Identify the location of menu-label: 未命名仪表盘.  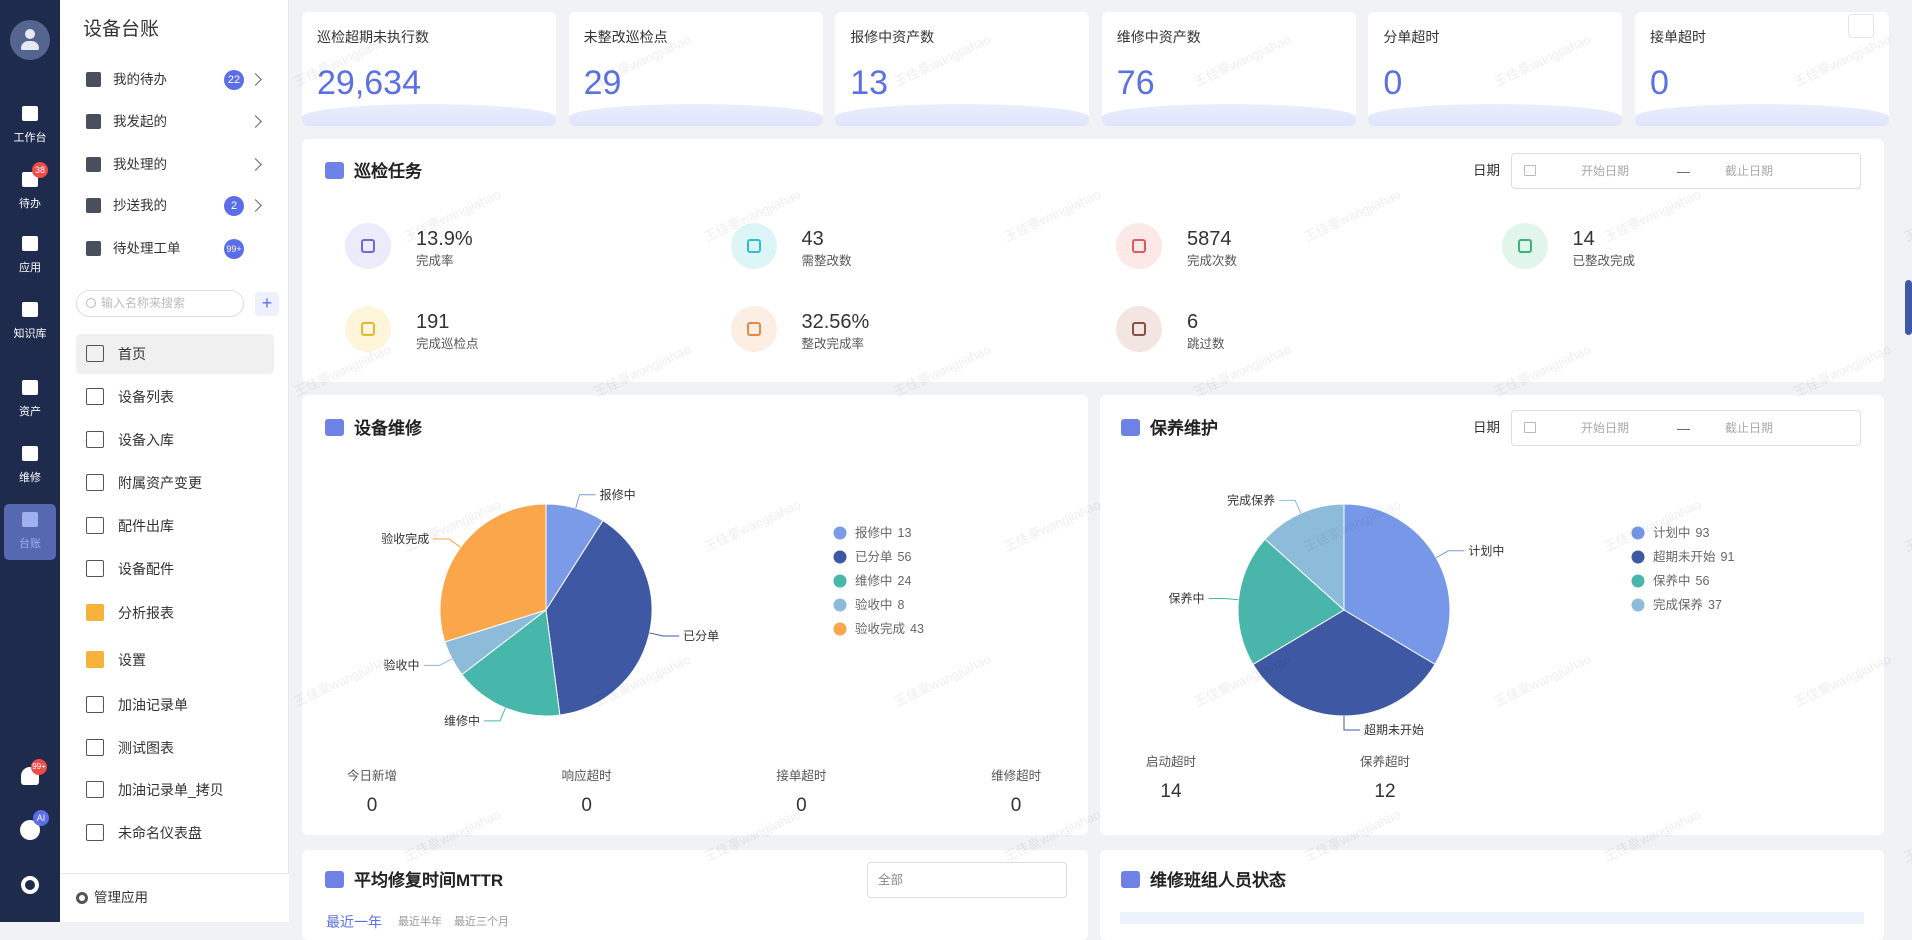
(160, 833).